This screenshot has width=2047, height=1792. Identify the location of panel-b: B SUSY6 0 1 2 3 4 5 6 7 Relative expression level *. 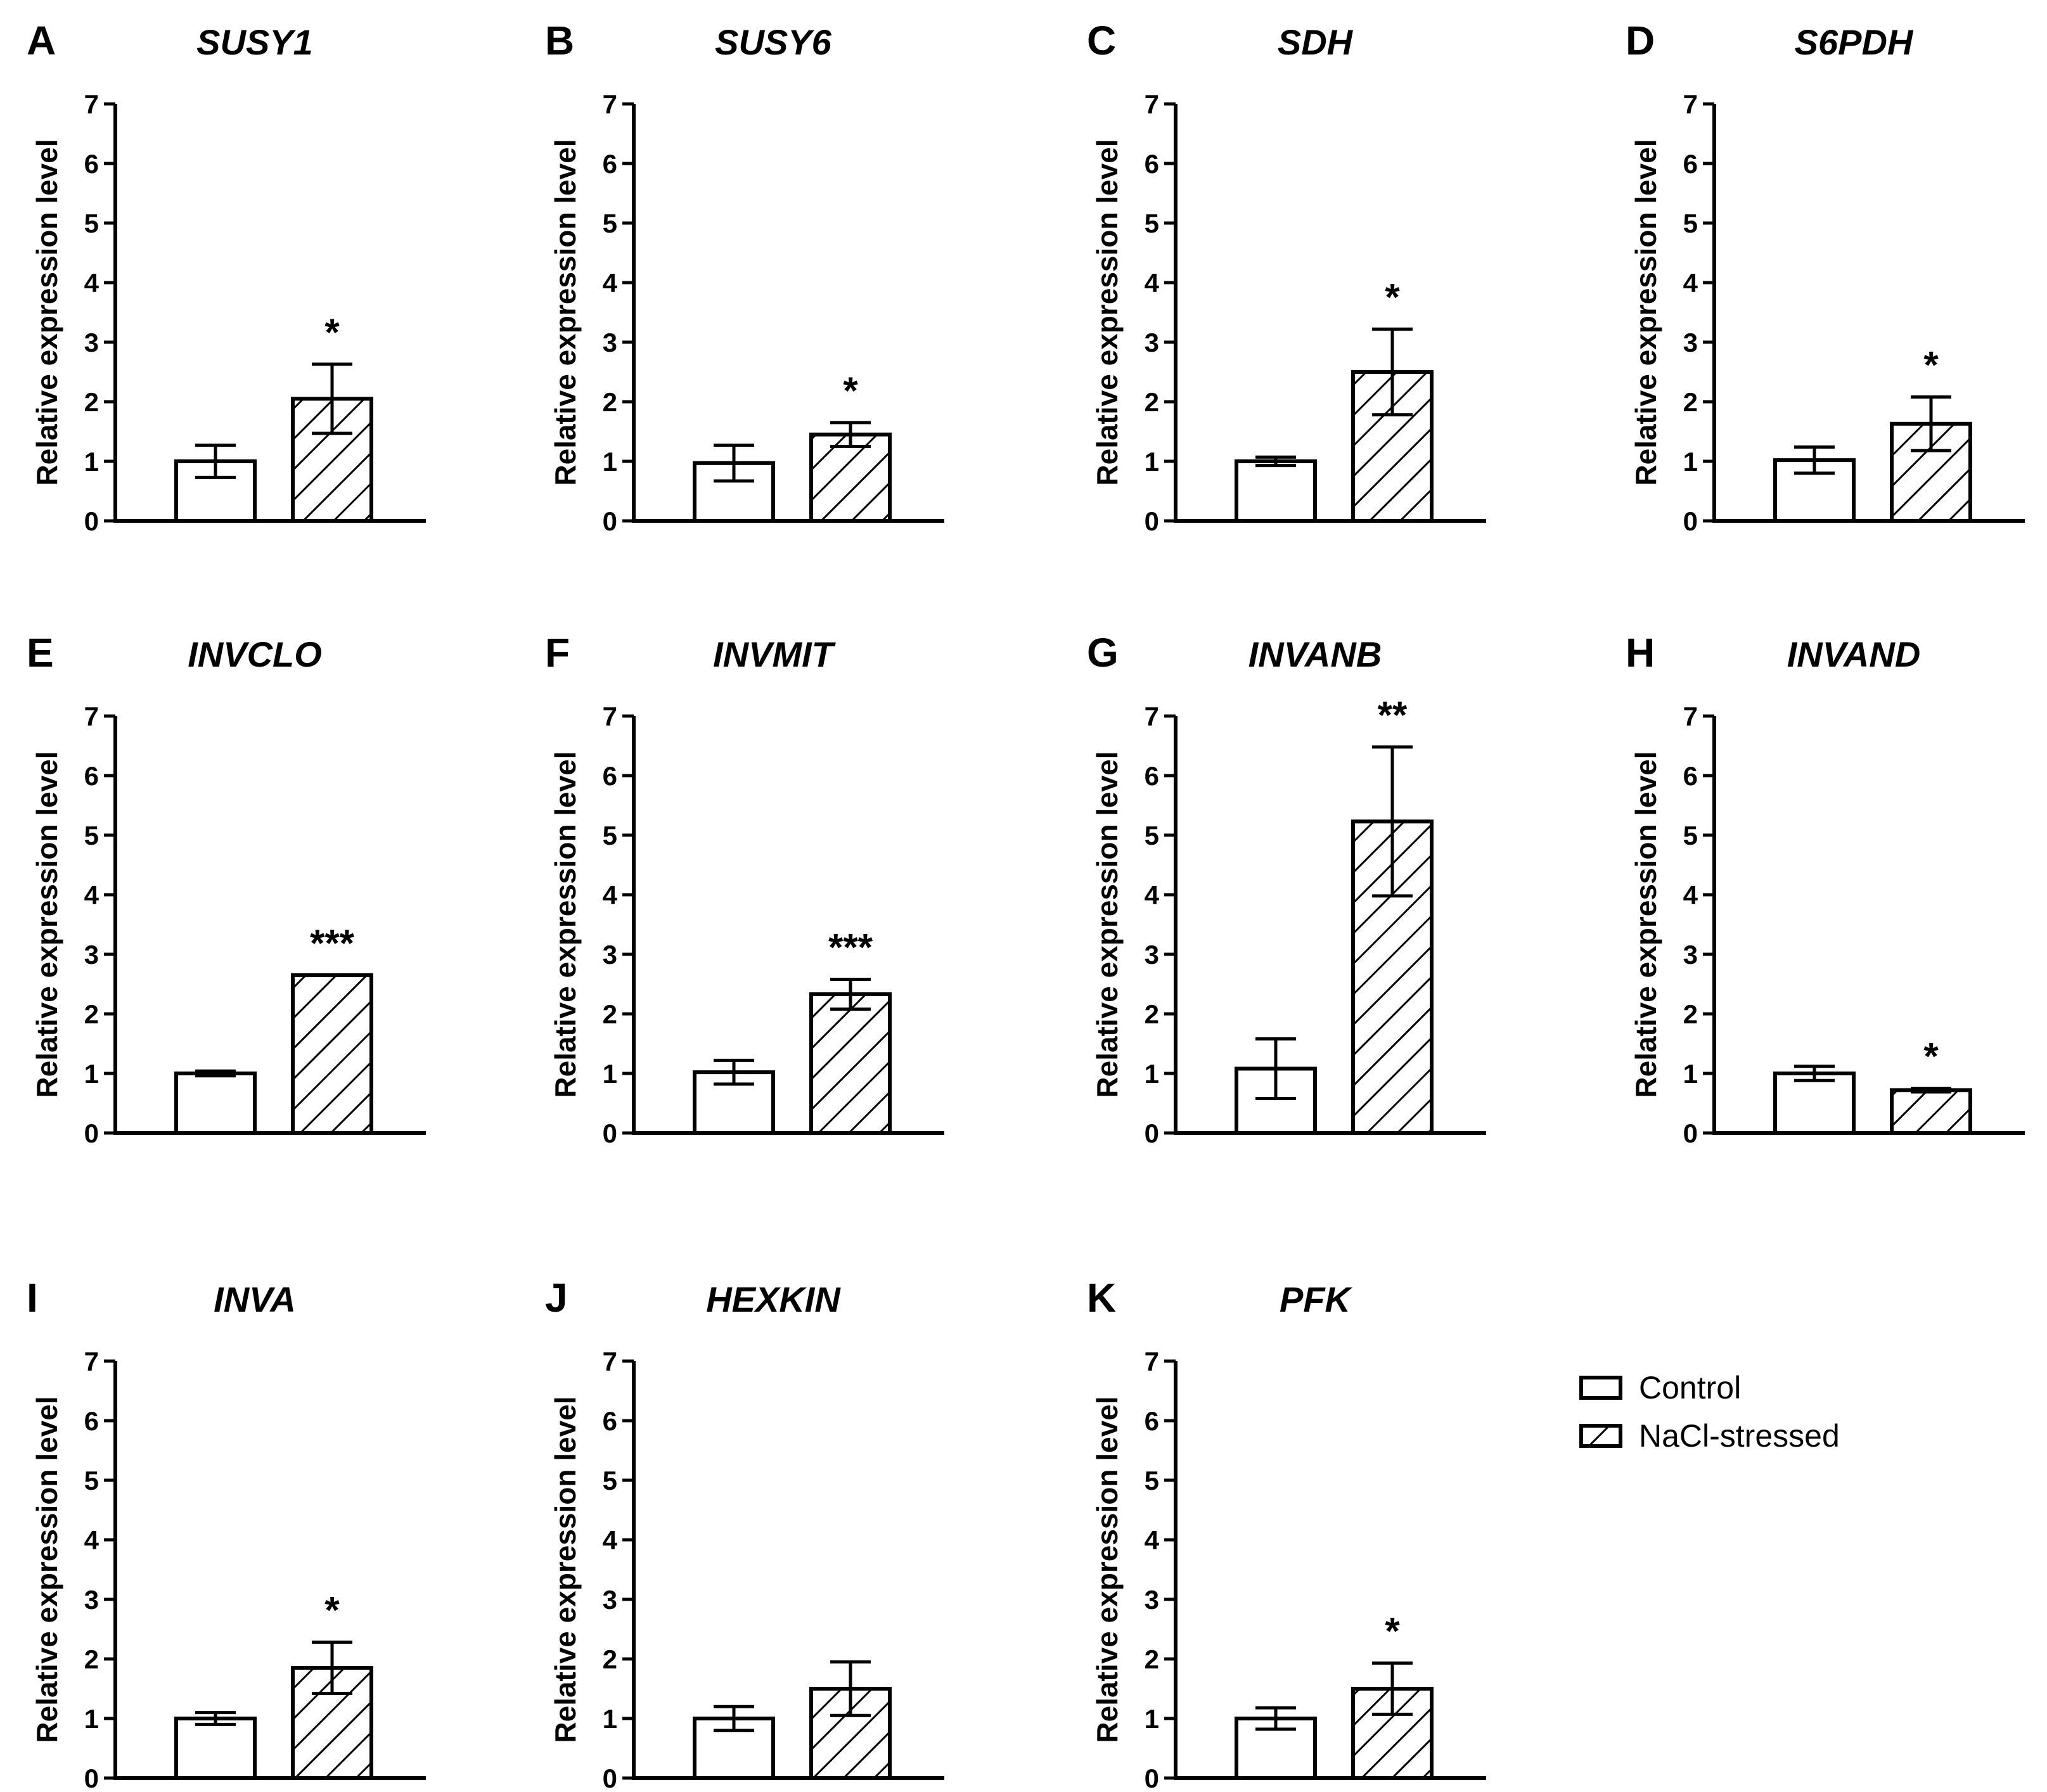
(744, 277).